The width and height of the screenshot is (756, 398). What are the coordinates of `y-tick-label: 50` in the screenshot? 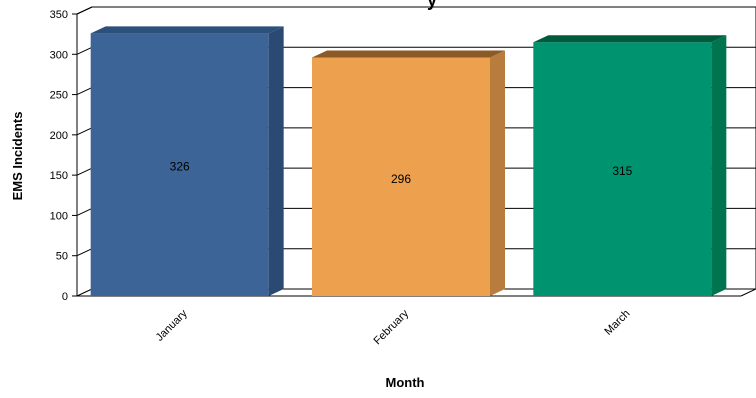 It's located at (62, 257).